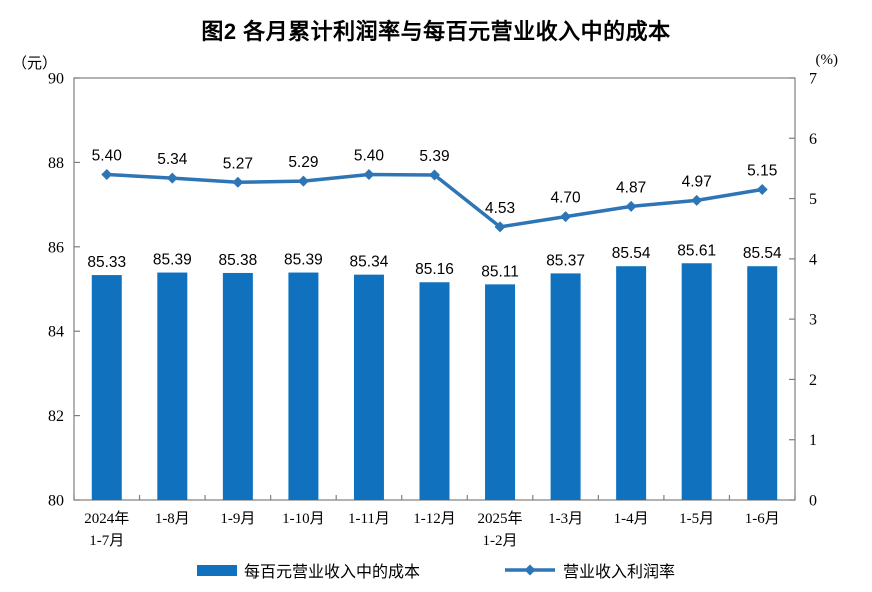 Image resolution: width=872 pixels, height=592 pixels. What do you see at coordinates (56, 163) in the screenshot?
I see `left-axis-tick-label: 88` at bounding box center [56, 163].